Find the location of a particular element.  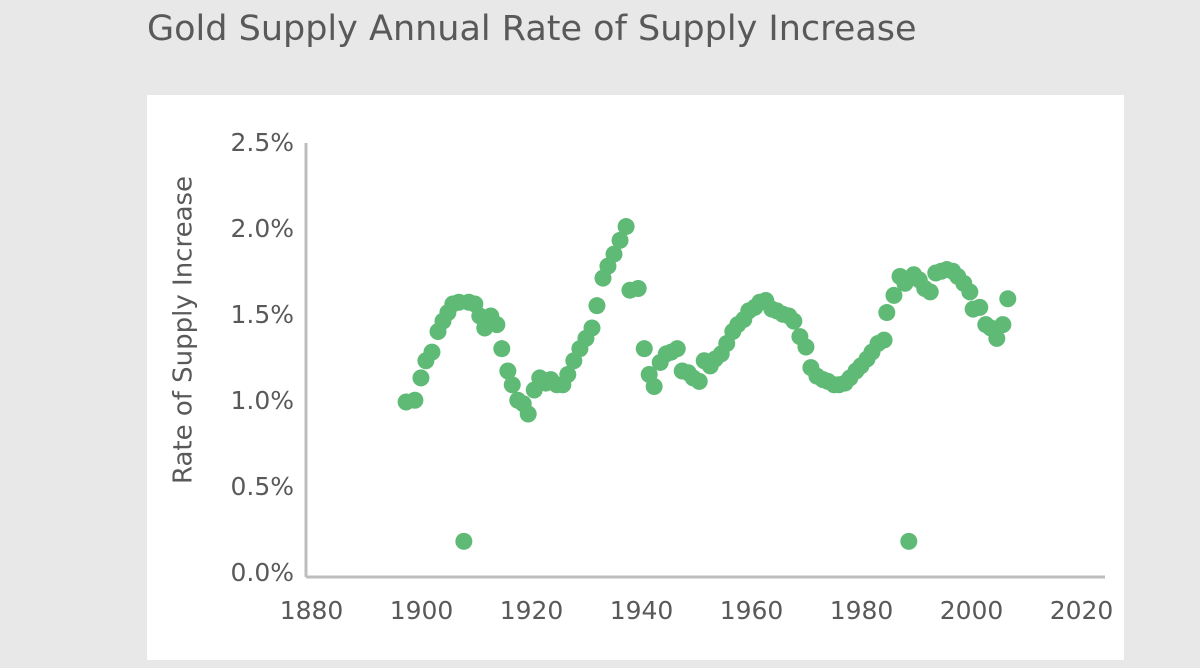

y-tick-label: 1.0% is located at coordinates (262, 400).